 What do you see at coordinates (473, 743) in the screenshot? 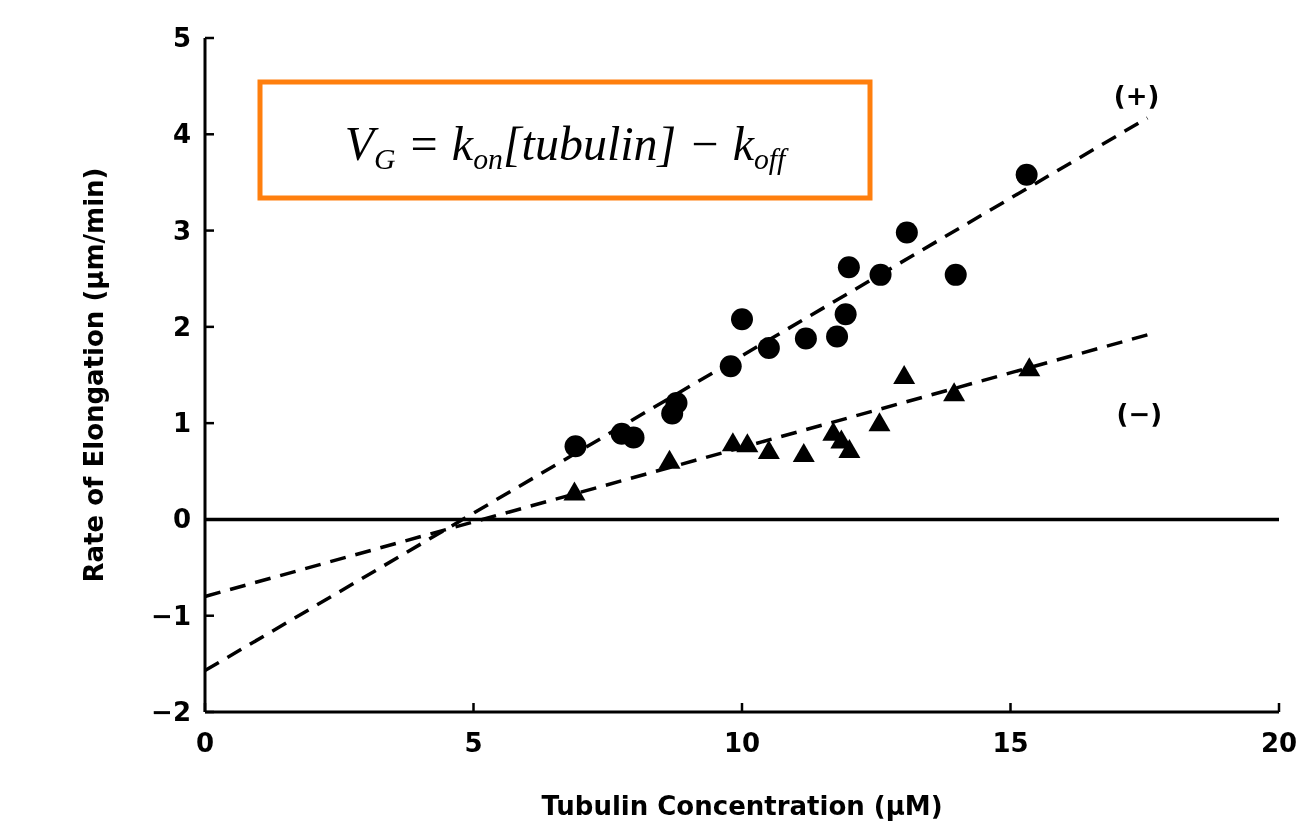
I see `x-tick-label: 5` at bounding box center [473, 743].